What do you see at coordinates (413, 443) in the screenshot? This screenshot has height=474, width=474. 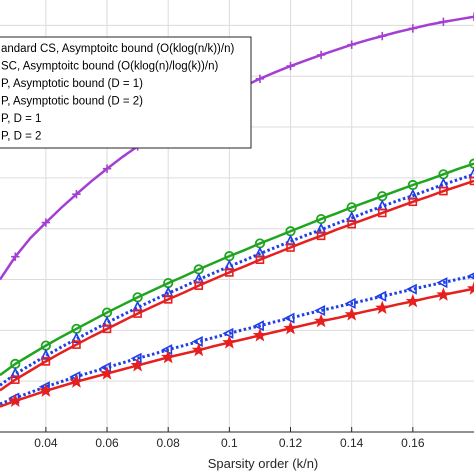 I see `x-tick-label: 0.16` at bounding box center [413, 443].